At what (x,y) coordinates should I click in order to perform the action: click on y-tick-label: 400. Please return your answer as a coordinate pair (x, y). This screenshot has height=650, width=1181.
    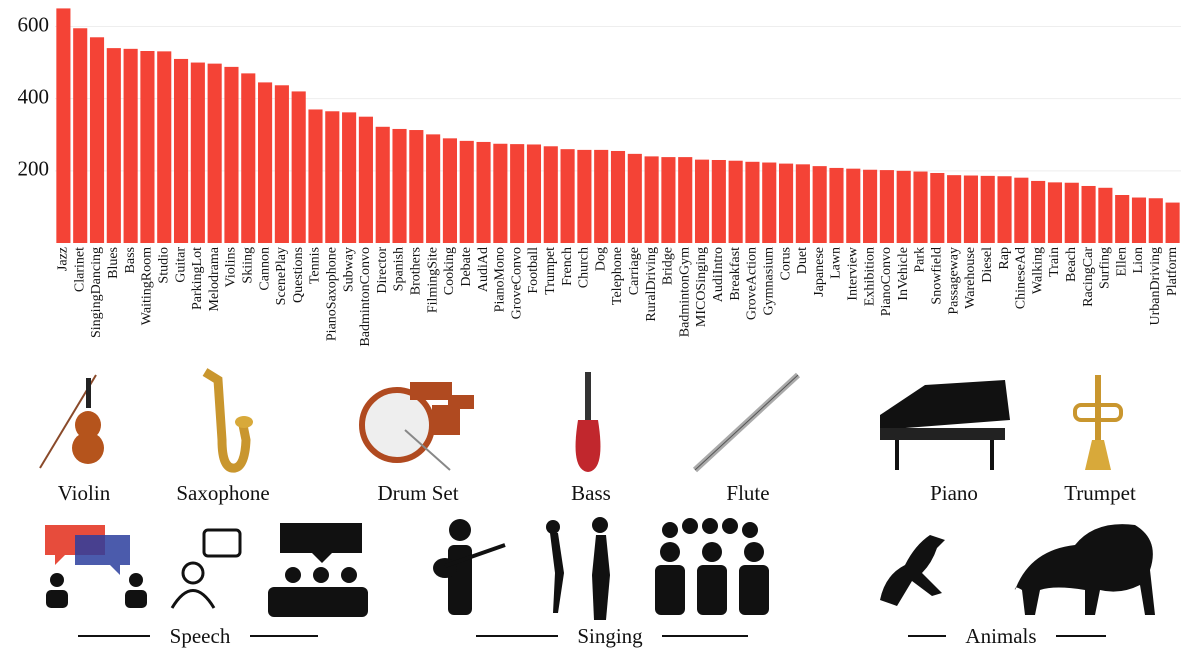
    Looking at the image, I should click on (34, 96).